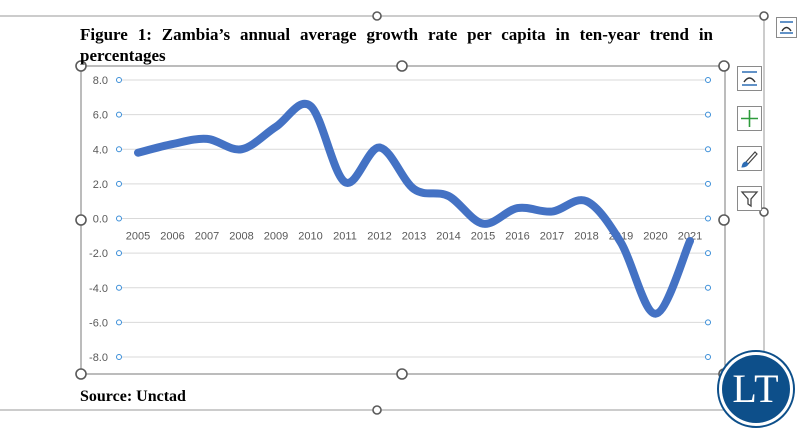  What do you see at coordinates (98, 358) in the screenshot?
I see `y-tick-label: -8.0` at bounding box center [98, 358].